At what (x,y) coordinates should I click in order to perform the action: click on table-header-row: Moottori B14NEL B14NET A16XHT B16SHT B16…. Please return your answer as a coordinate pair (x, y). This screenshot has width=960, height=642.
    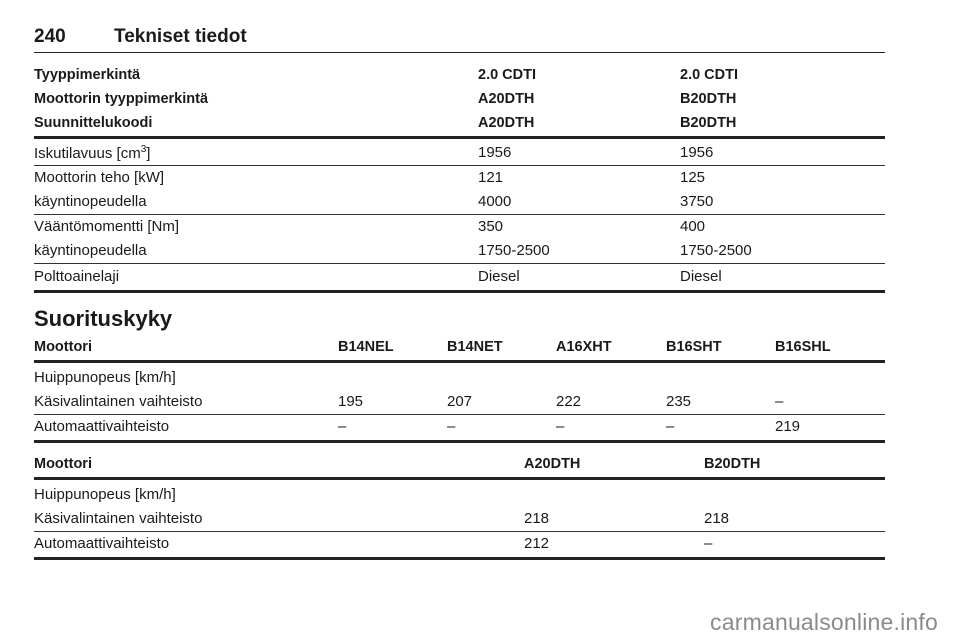
    Looking at the image, I should click on (459, 349).